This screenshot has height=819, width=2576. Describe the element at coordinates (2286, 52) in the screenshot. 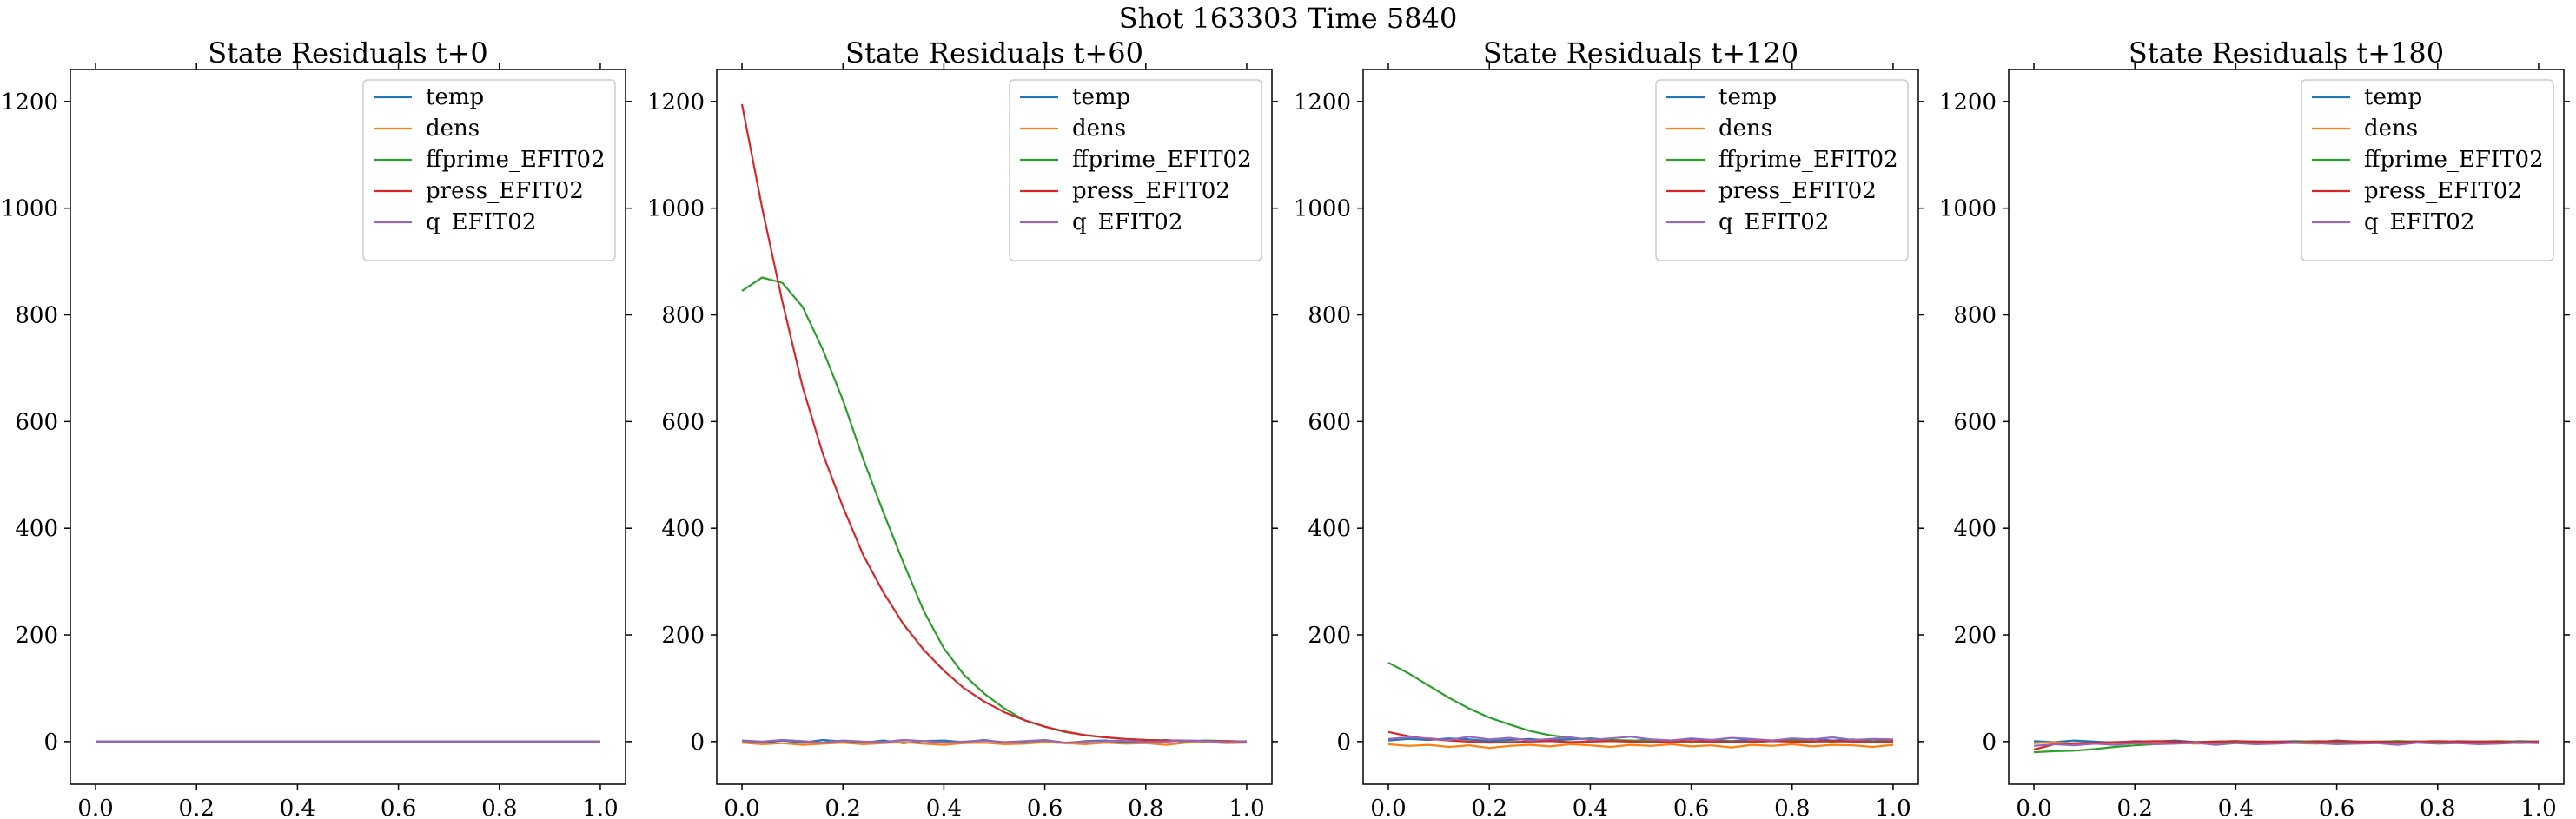

I see `subplot-title: State Residuals t+180` at that location.